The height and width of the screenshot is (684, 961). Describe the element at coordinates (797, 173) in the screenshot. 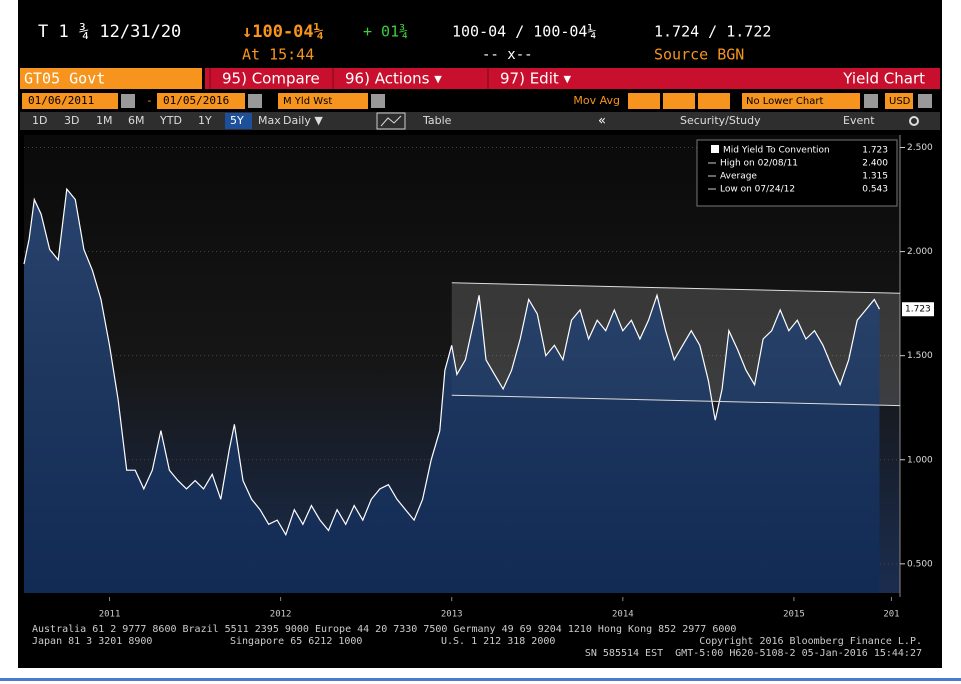

I see `legend` at that location.